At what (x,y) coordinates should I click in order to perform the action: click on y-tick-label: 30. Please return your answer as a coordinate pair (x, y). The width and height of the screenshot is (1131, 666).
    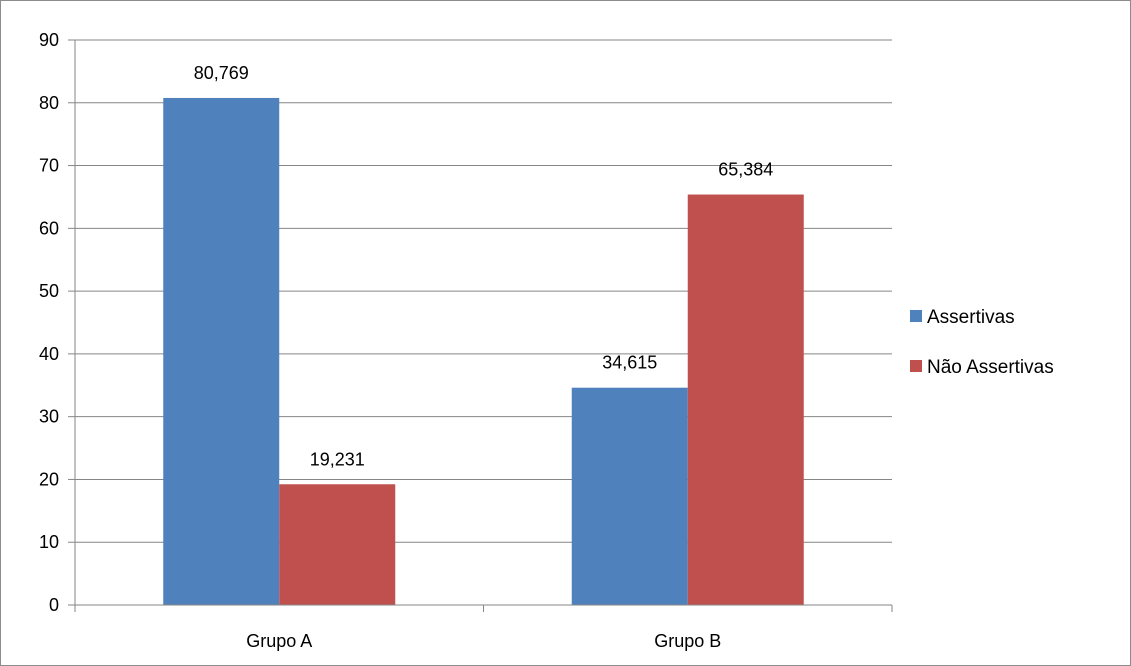
    Looking at the image, I should click on (49, 417).